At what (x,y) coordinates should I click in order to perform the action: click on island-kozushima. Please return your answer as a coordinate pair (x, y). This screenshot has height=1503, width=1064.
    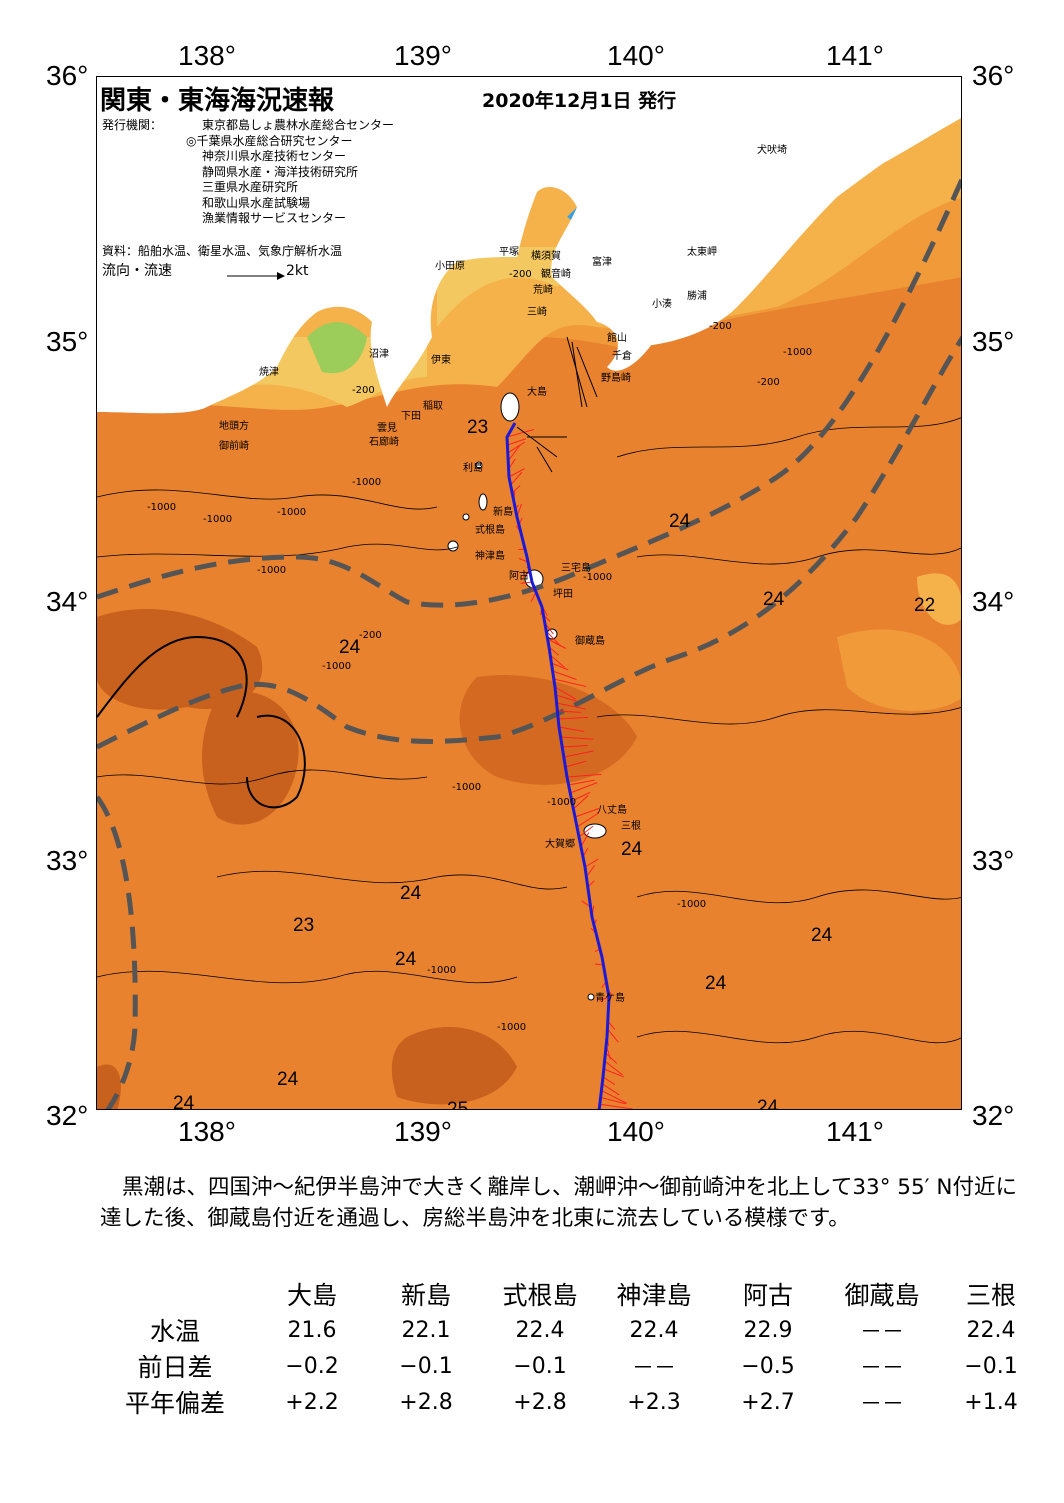
    Looking at the image, I should click on (453, 546).